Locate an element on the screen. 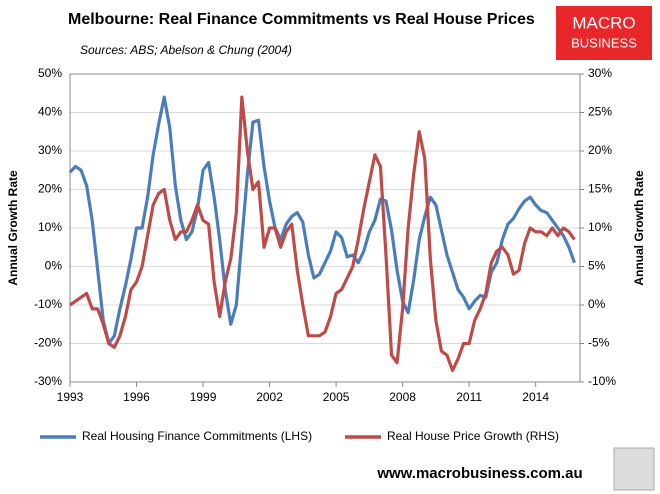  y-tick-label: 30% is located at coordinates (50, 150).